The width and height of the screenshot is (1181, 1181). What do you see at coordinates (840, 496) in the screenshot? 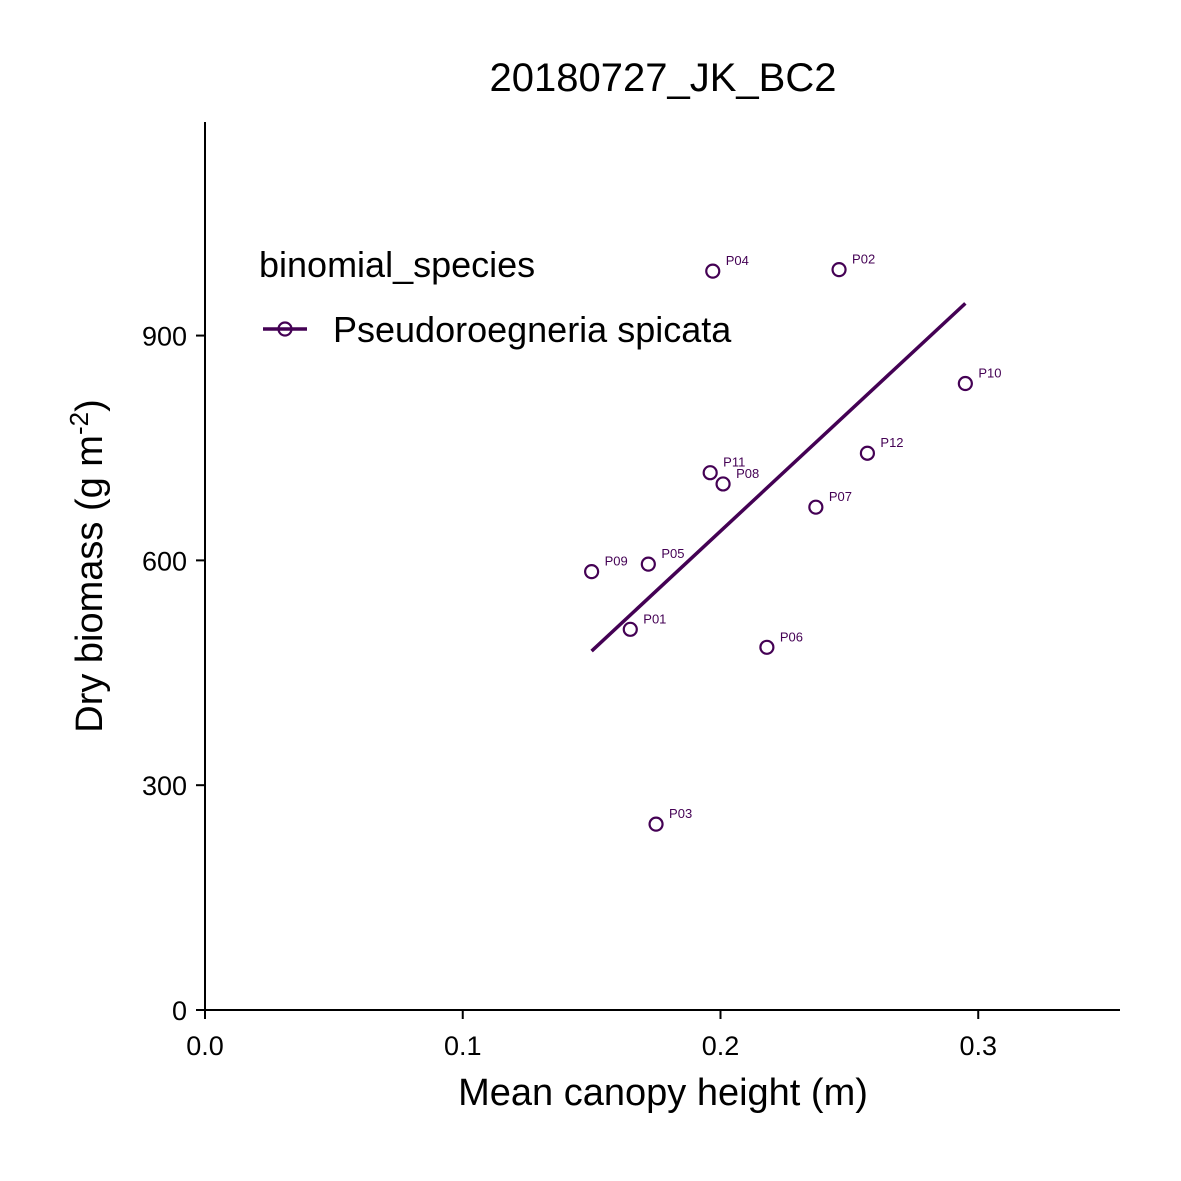
I see `point-label: P07` at bounding box center [840, 496].